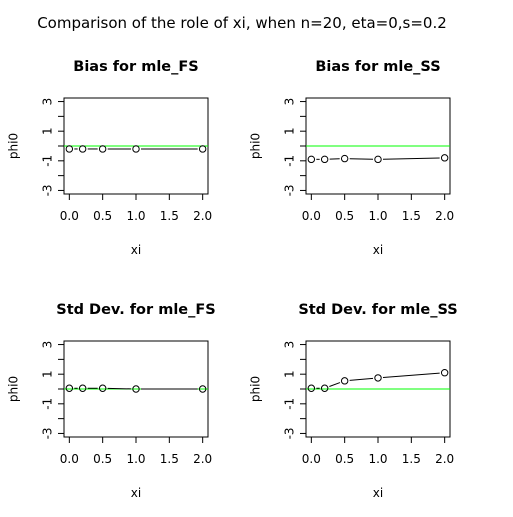  What do you see at coordinates (377, 67) in the screenshot?
I see `panel-title: Bias for mle_SS` at bounding box center [377, 67].